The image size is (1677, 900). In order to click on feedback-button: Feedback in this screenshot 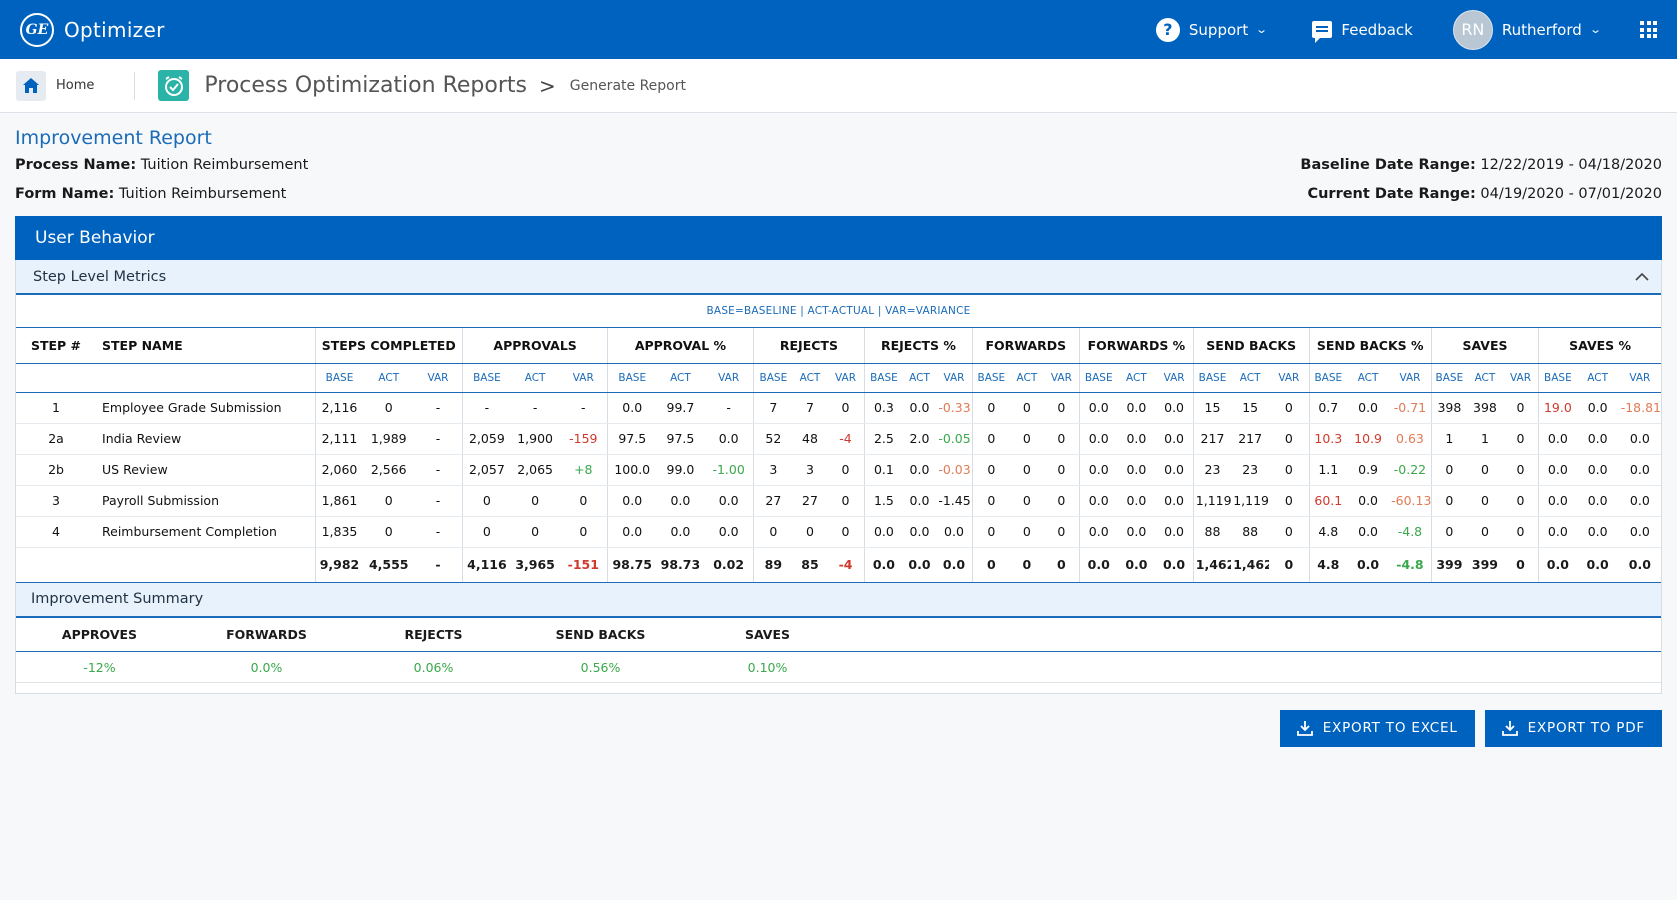, I will do `click(1362, 31)`.